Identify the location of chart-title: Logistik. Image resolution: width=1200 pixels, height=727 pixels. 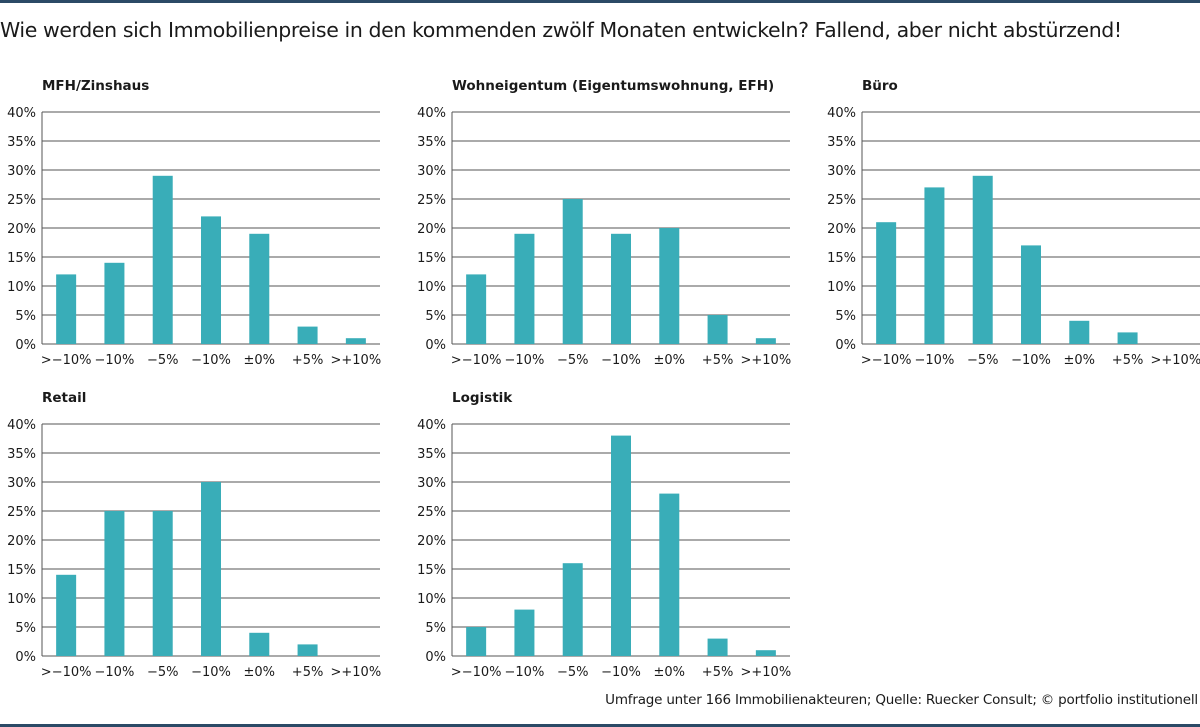
(482, 398).